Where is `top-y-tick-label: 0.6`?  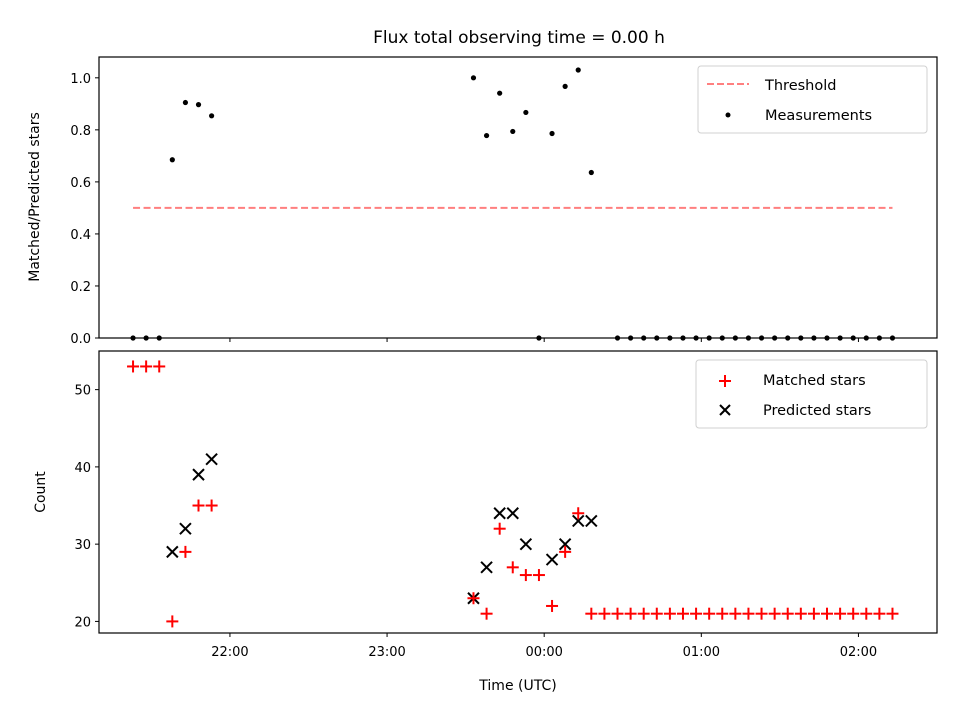 top-y-tick-label: 0.6 is located at coordinates (80, 183).